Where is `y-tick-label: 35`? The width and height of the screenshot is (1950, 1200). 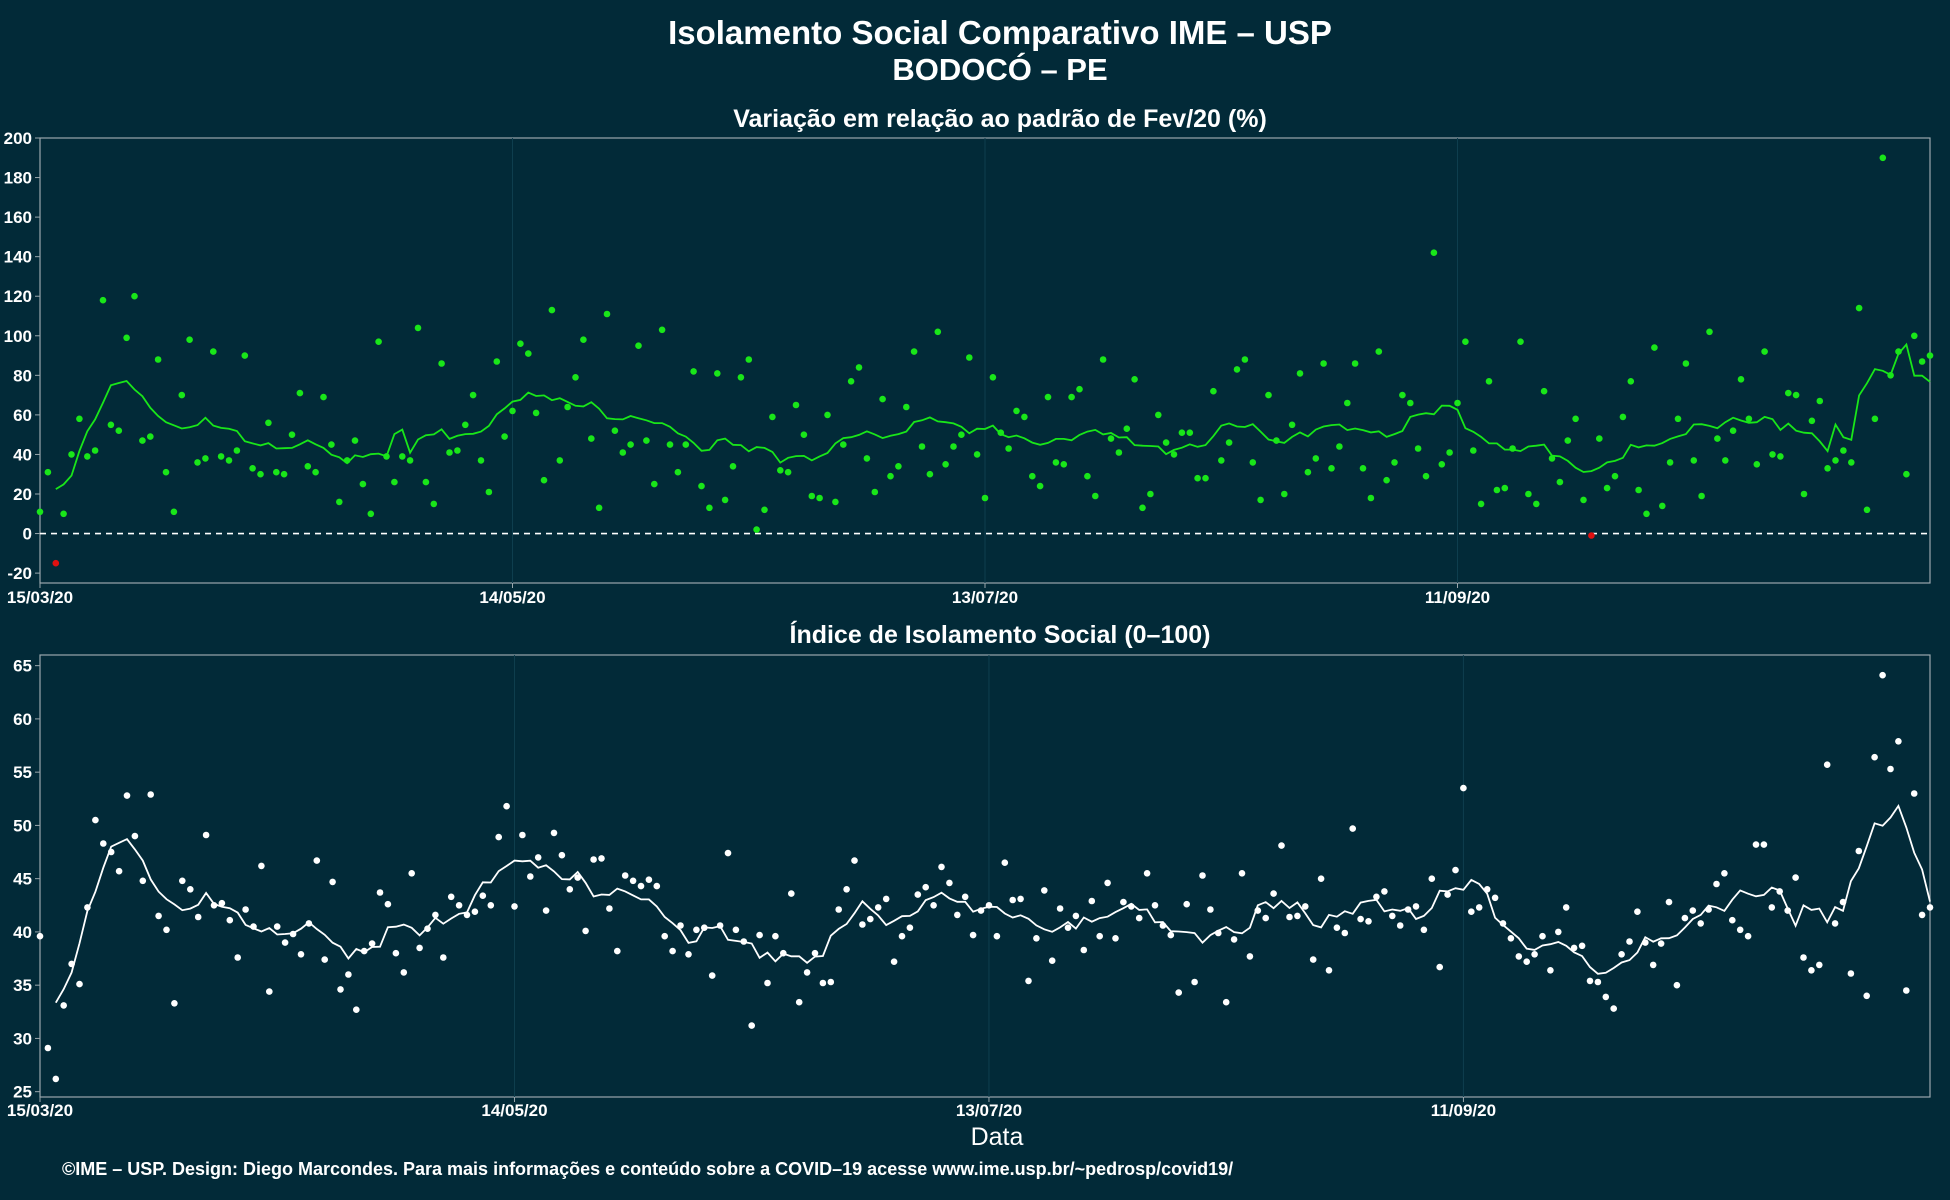 y-tick-label: 35 is located at coordinates (22, 985).